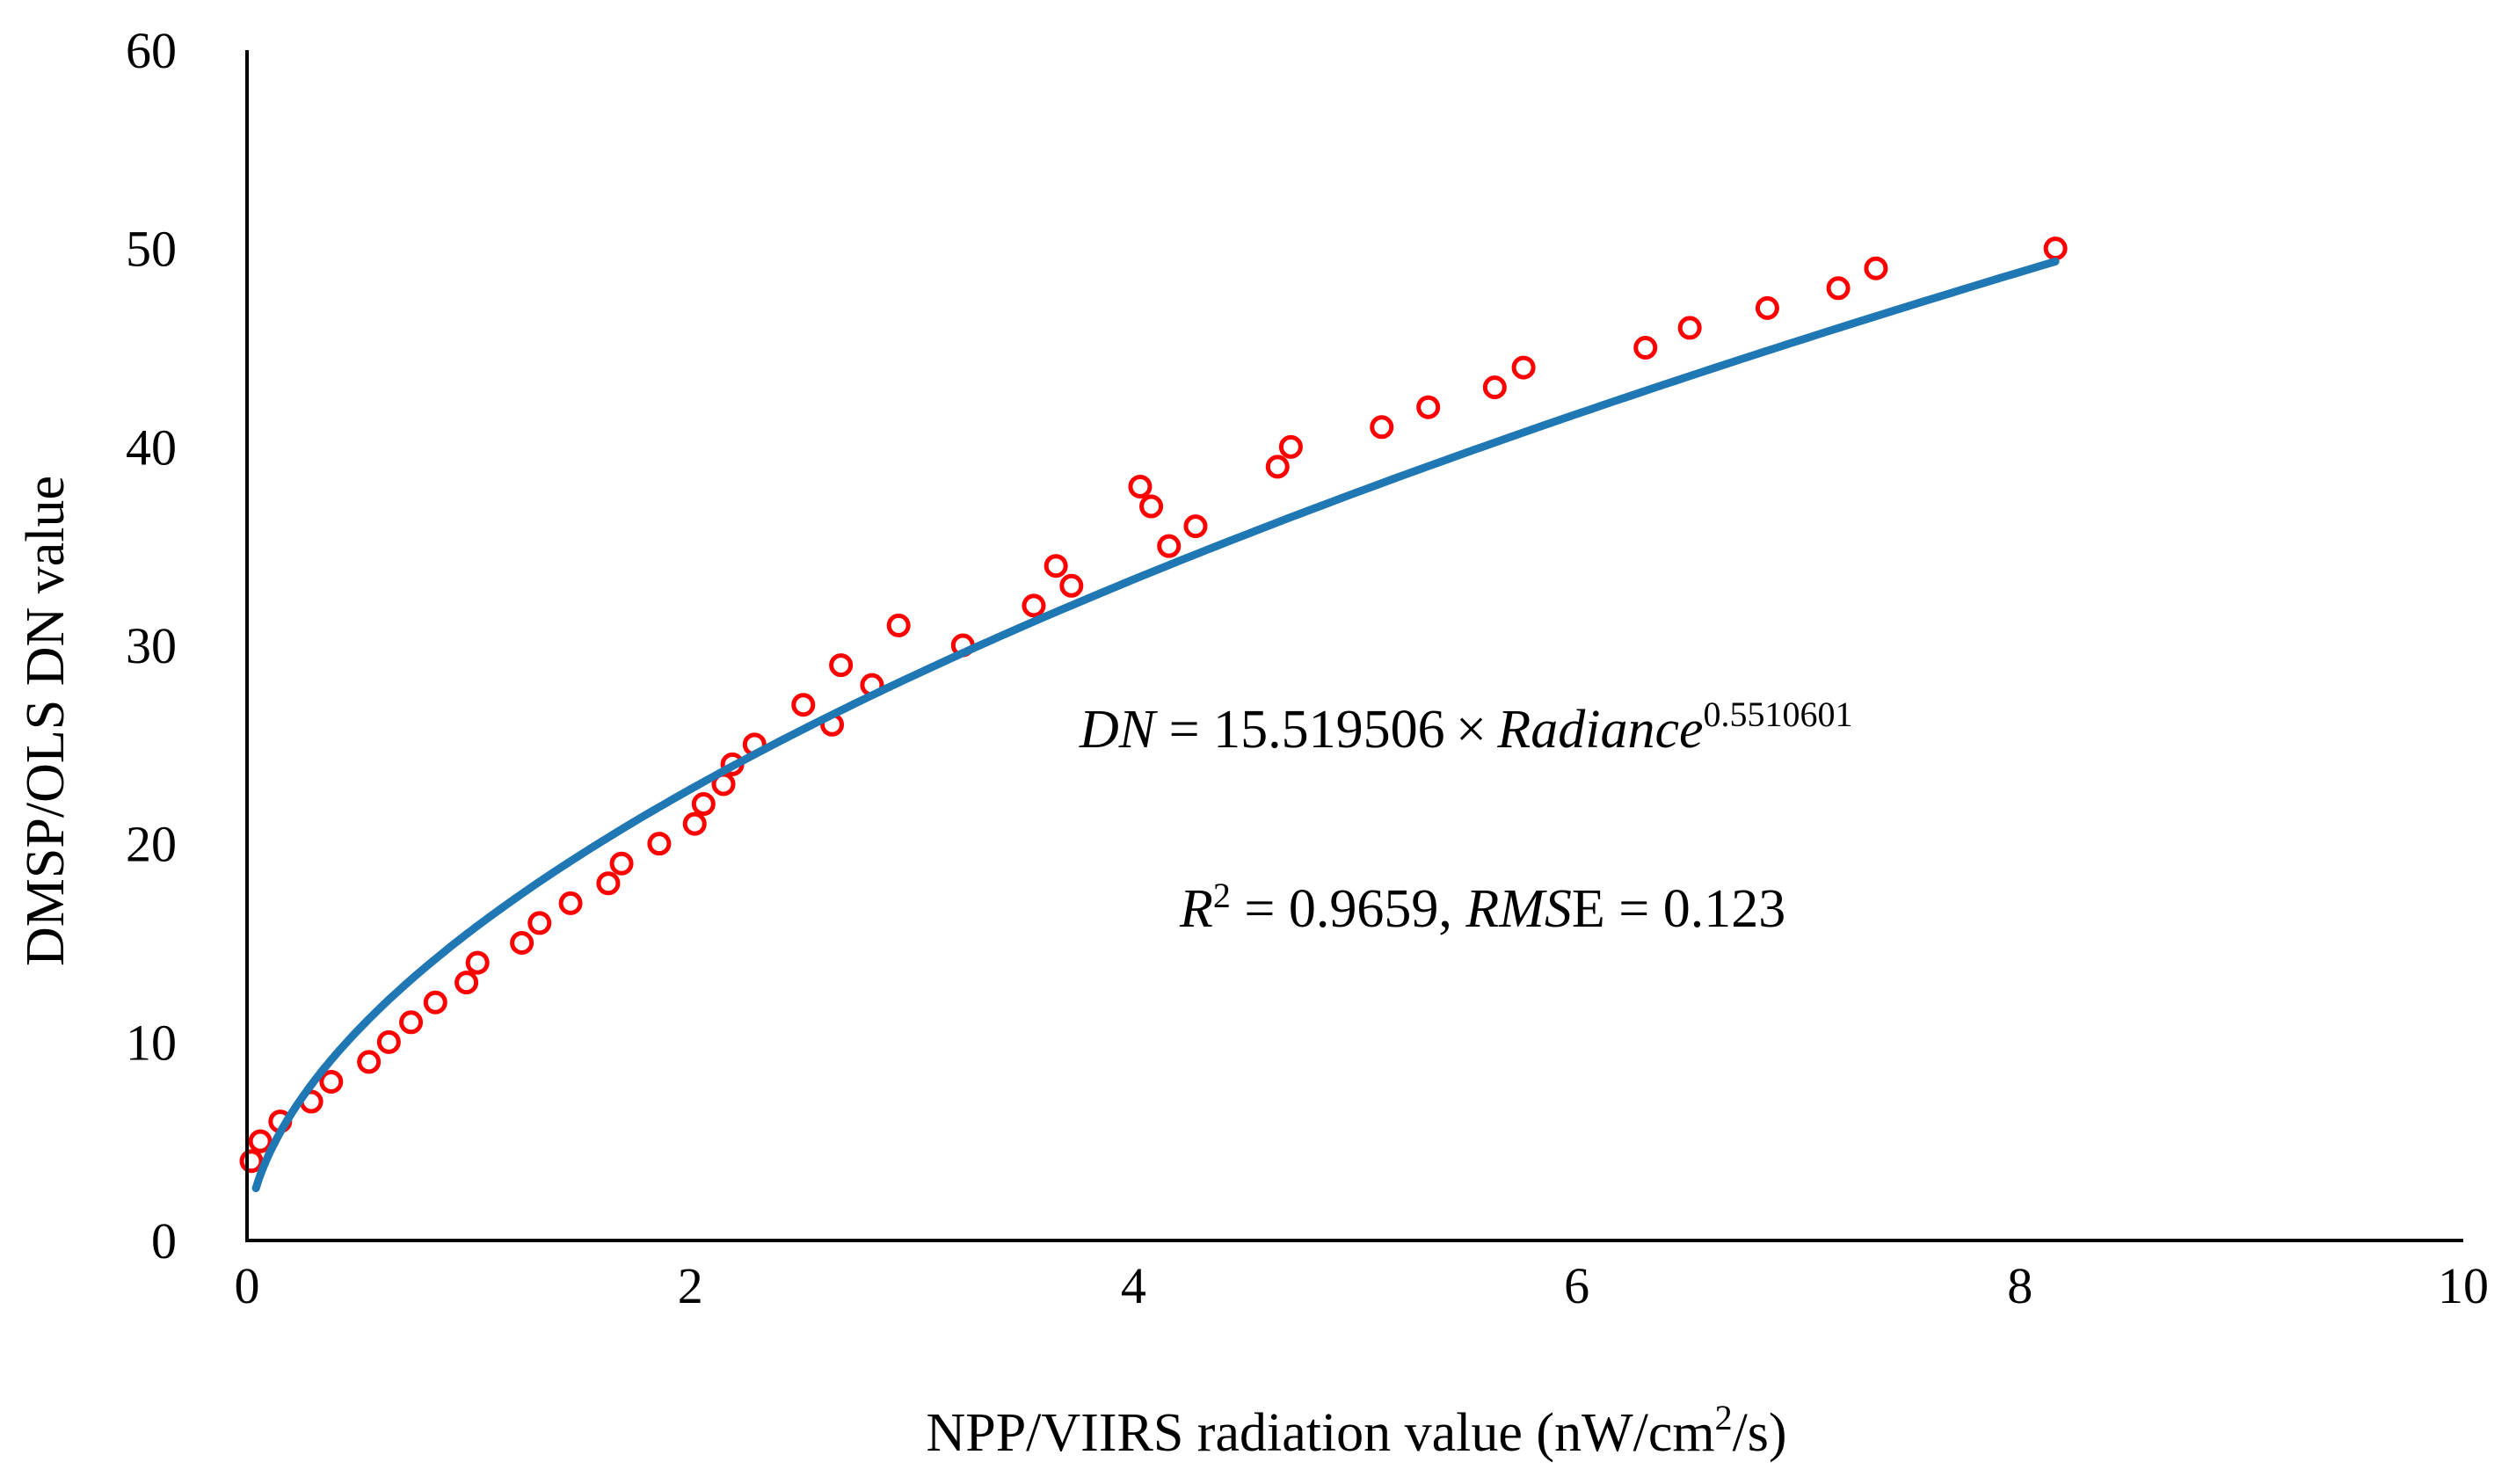 Image resolution: width=2516 pixels, height=1484 pixels. What do you see at coordinates (2019, 1286) in the screenshot?
I see `x-tick-label: 8` at bounding box center [2019, 1286].